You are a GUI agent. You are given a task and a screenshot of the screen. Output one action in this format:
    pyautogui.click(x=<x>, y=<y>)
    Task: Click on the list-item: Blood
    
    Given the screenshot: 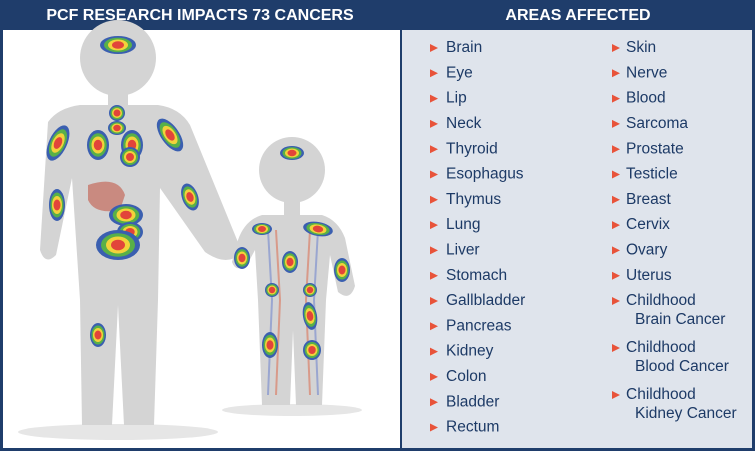 What is the action you would take?
    pyautogui.click(x=646, y=98)
    